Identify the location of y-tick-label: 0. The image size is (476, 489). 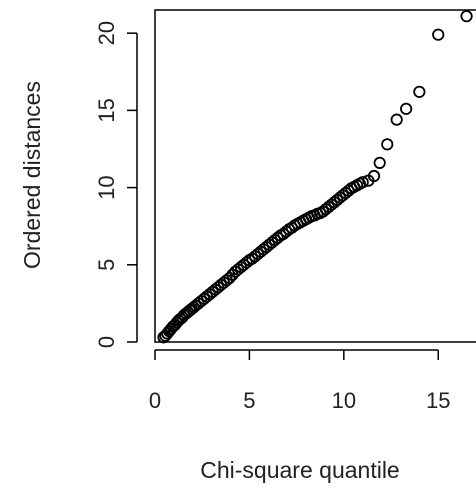
(106, 342).